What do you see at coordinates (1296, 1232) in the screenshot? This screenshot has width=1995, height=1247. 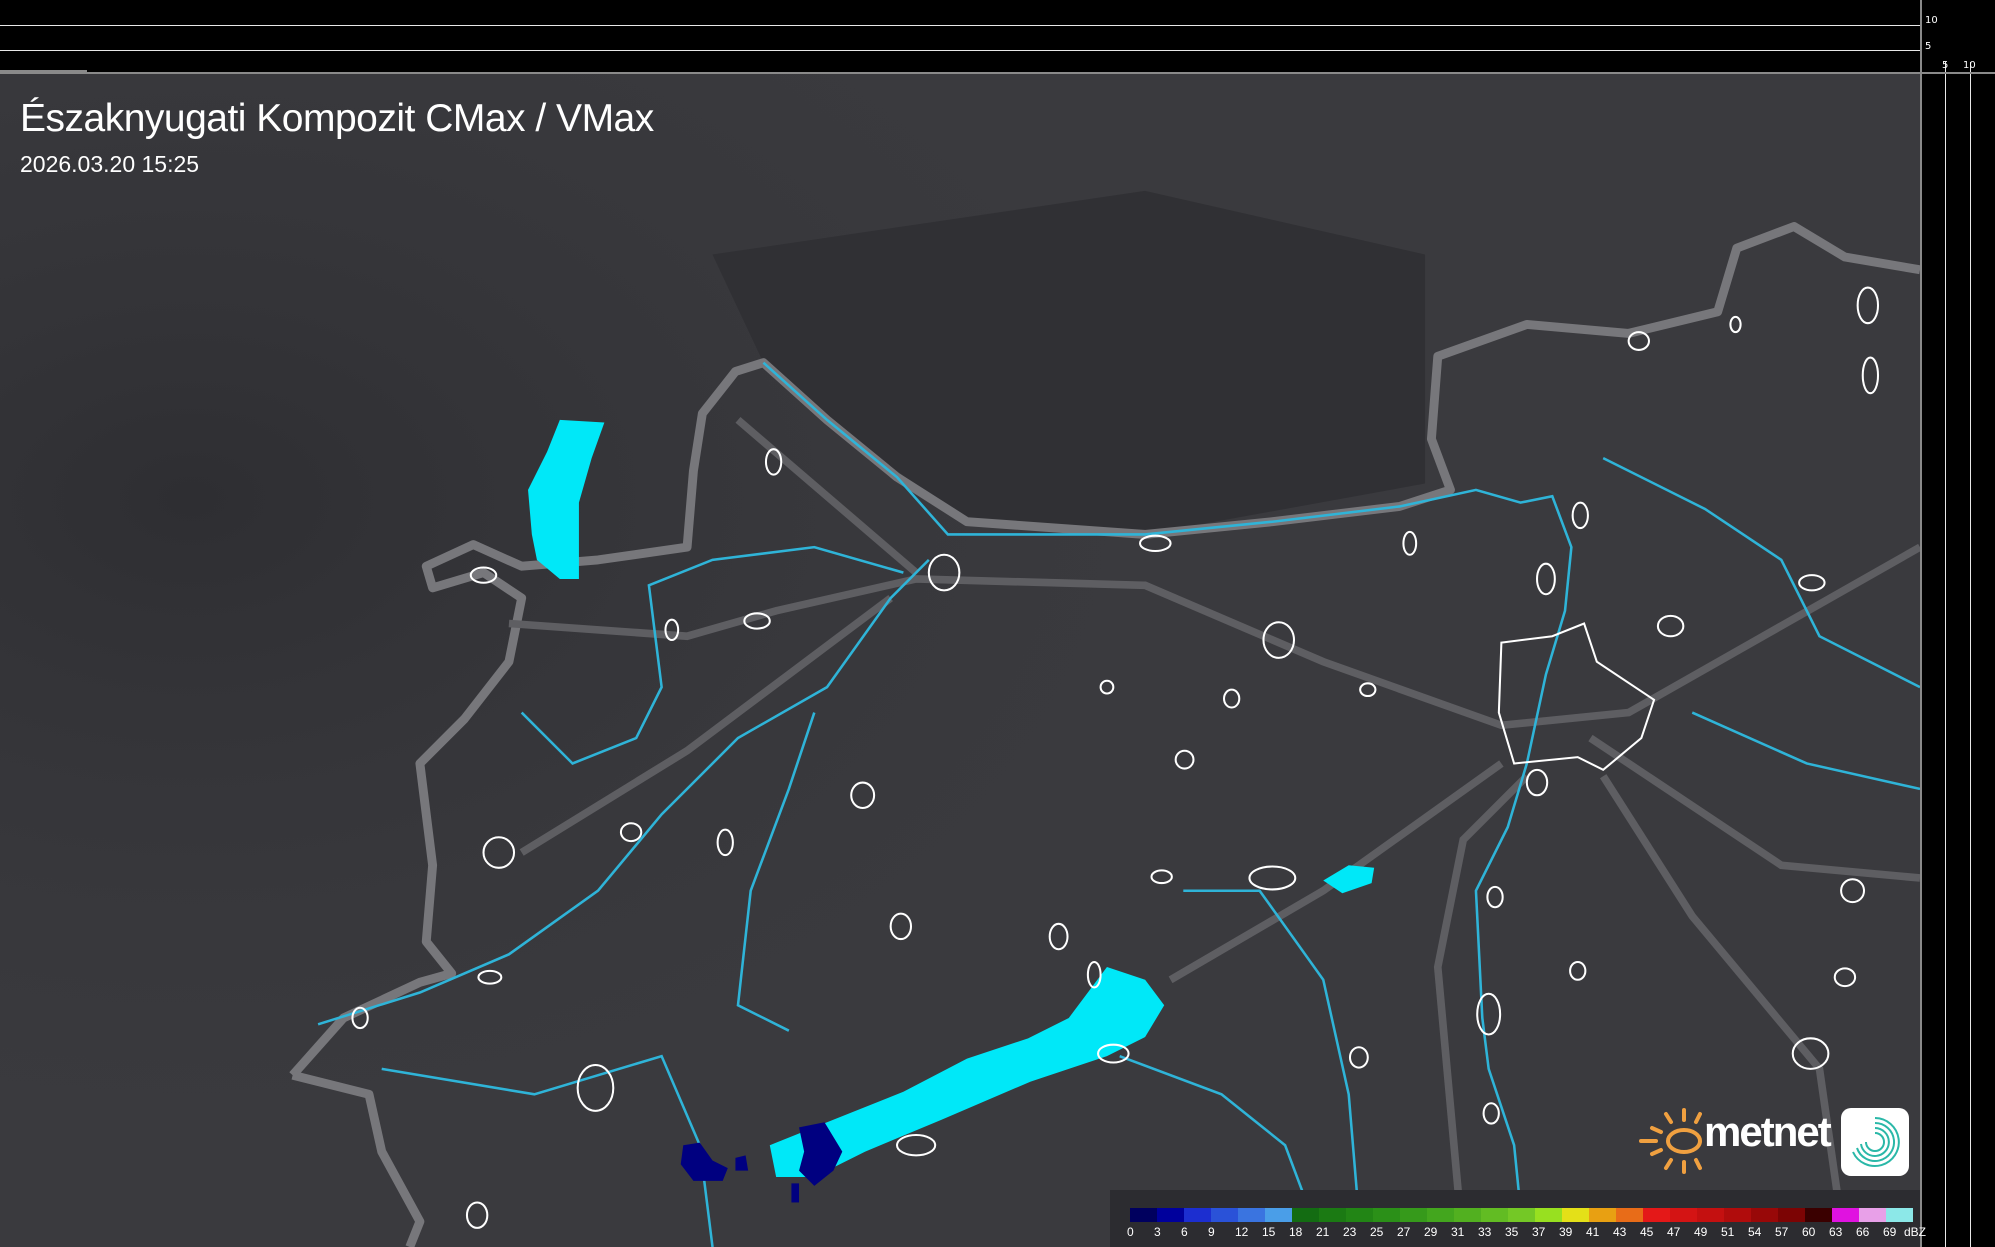 I see `legend-label: 18` at bounding box center [1296, 1232].